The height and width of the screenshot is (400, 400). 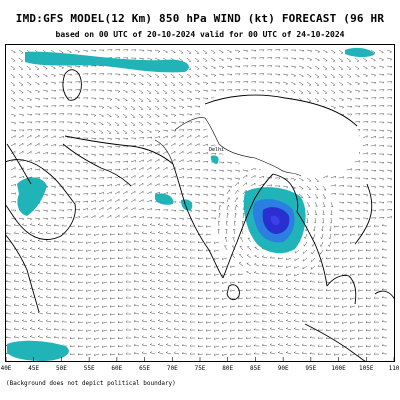 What do you see at coordinates (40, 199) in the screenshot?
I see `coast-arabia` at bounding box center [40, 199].